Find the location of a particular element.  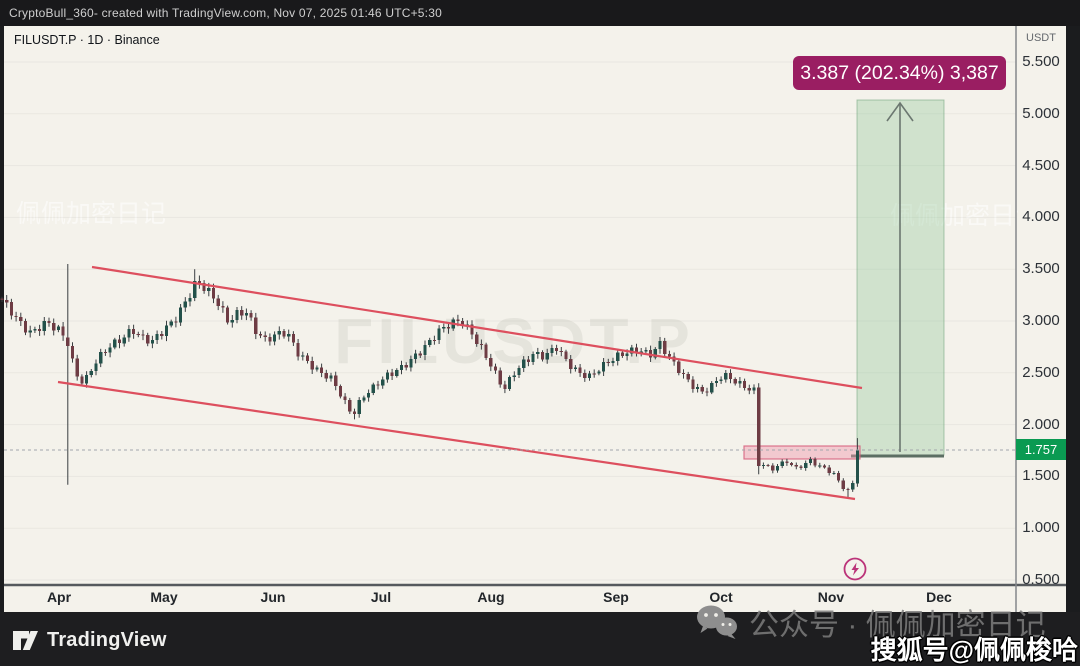

month-label: Aug is located at coordinates (491, 597).